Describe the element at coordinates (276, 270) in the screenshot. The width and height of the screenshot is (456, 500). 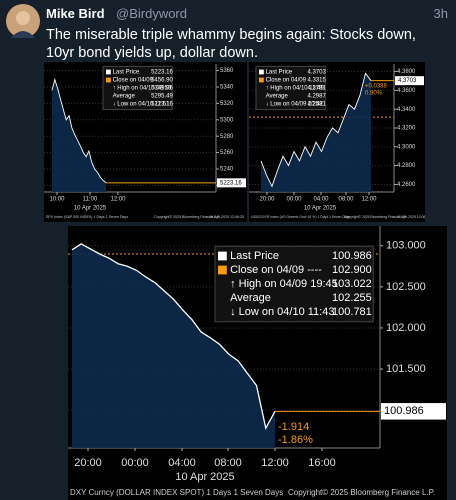
I see `legend-label: Close on 04/09 ----` at that location.